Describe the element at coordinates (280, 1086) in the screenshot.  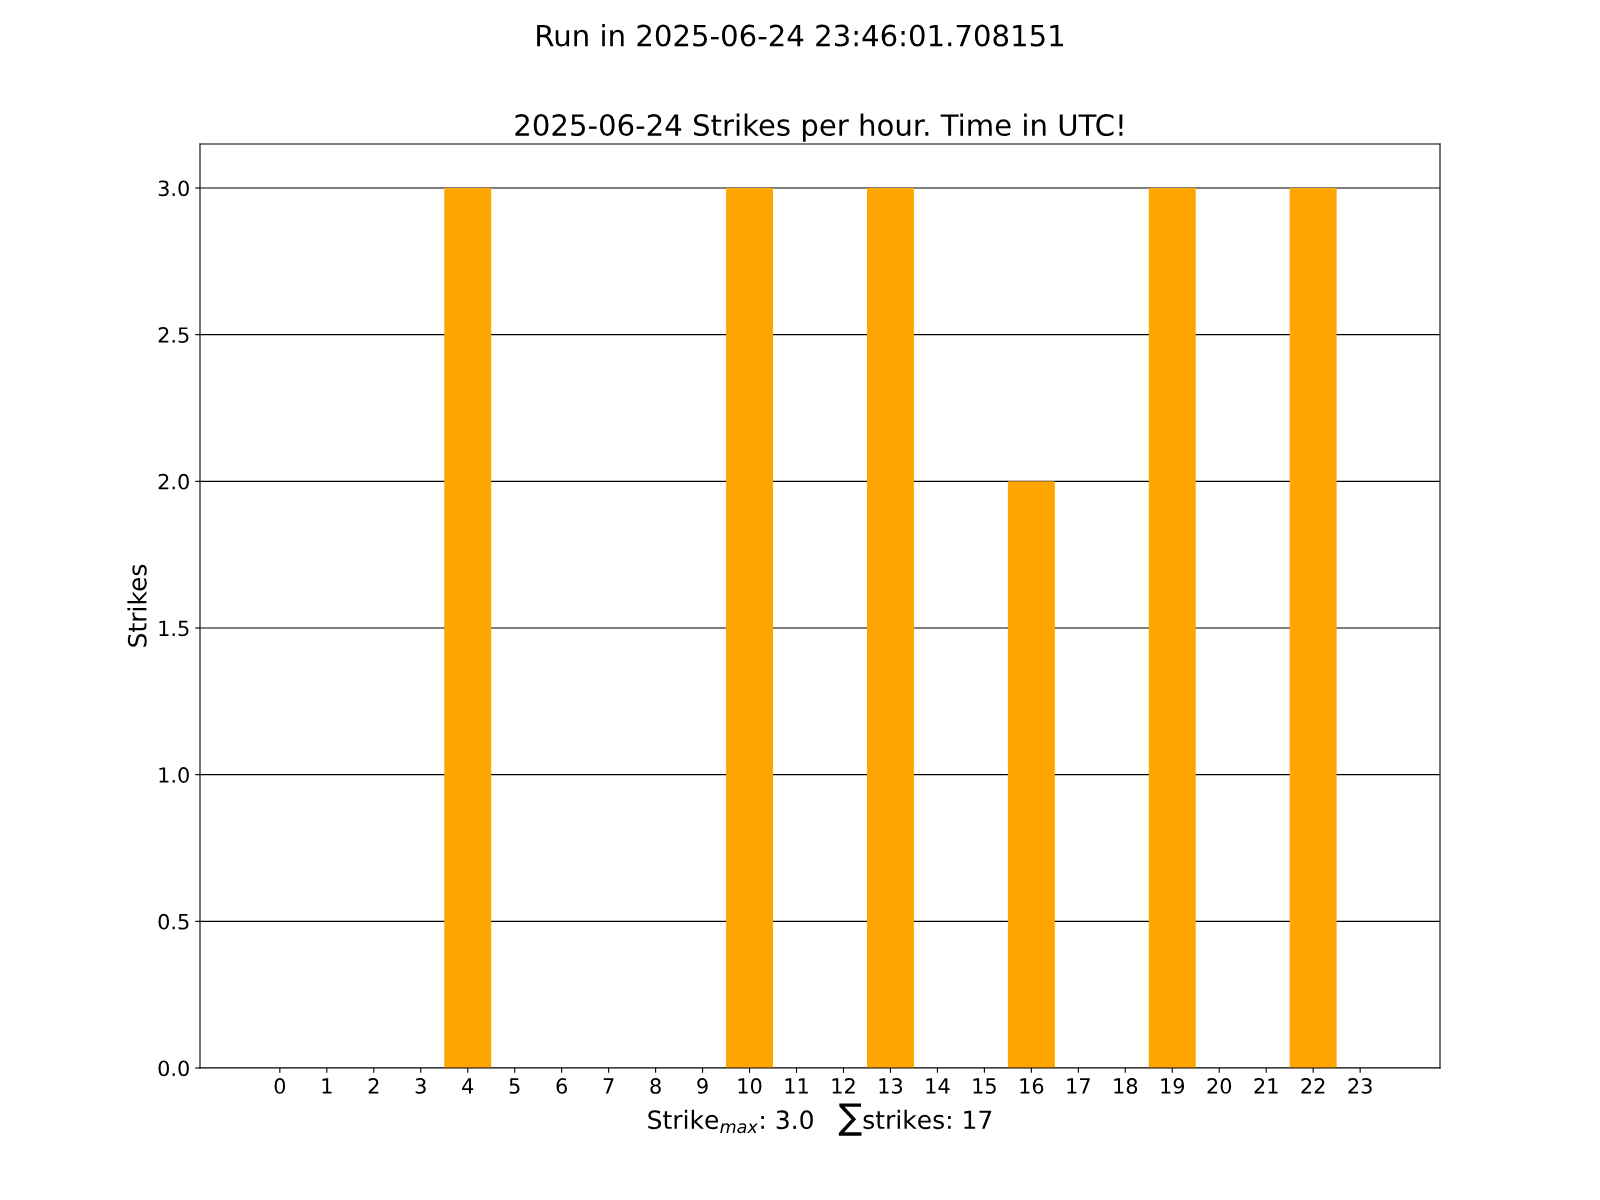
I see `x-tick-label: 0` at that location.